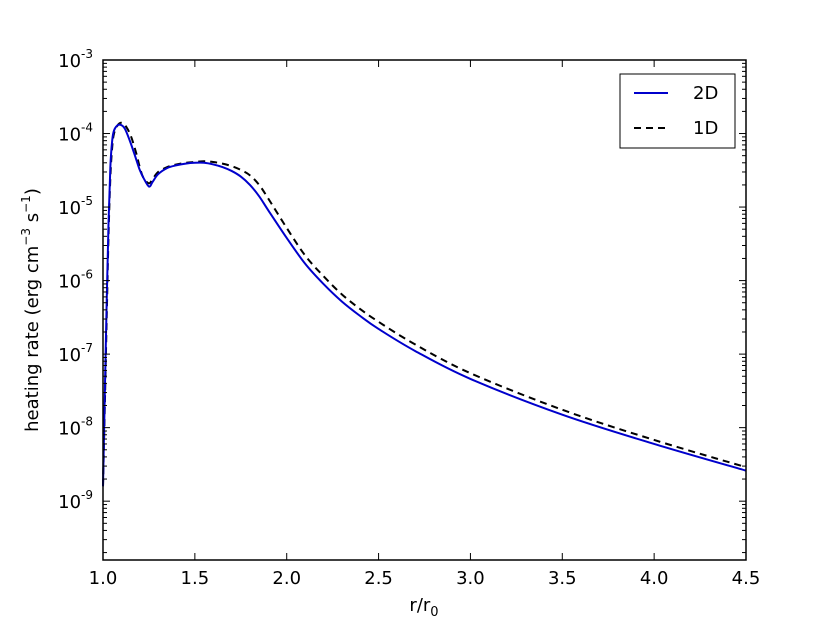 This screenshot has width=830, height=628. I want to click on legend: 2D 1D, so click(677, 111).